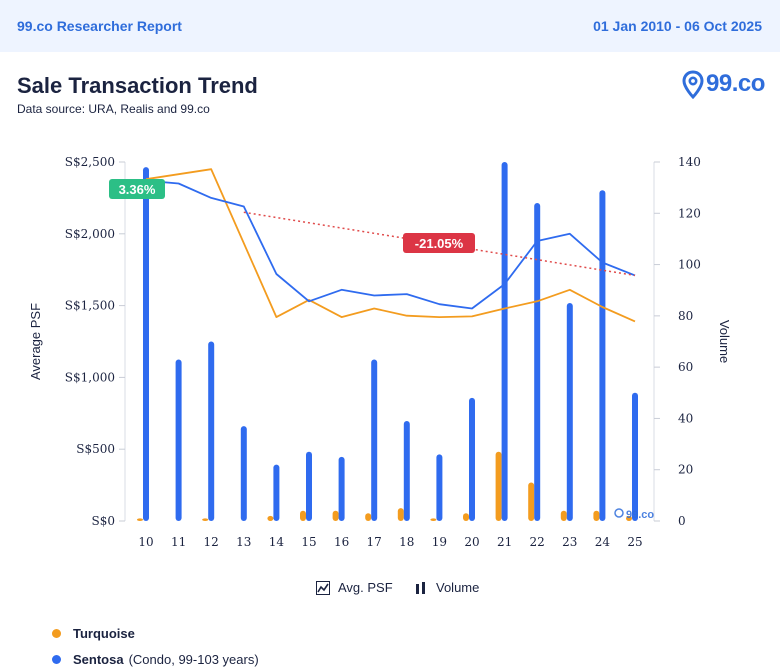 The width and height of the screenshot is (780, 670). I want to click on left-axis-title: Average PSF, so click(35, 341).